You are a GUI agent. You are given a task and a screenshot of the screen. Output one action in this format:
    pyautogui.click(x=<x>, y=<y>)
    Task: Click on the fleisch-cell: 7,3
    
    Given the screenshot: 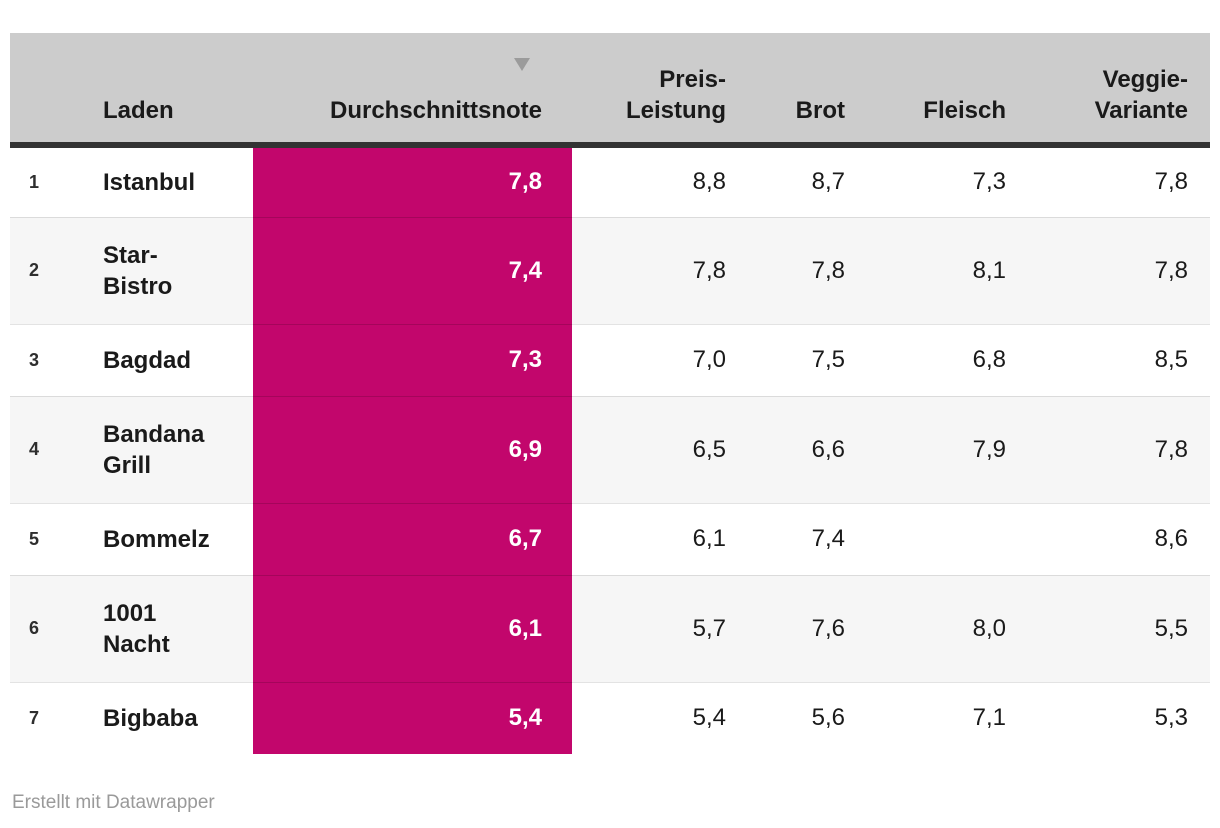 What is the action you would take?
    pyautogui.click(x=941, y=181)
    